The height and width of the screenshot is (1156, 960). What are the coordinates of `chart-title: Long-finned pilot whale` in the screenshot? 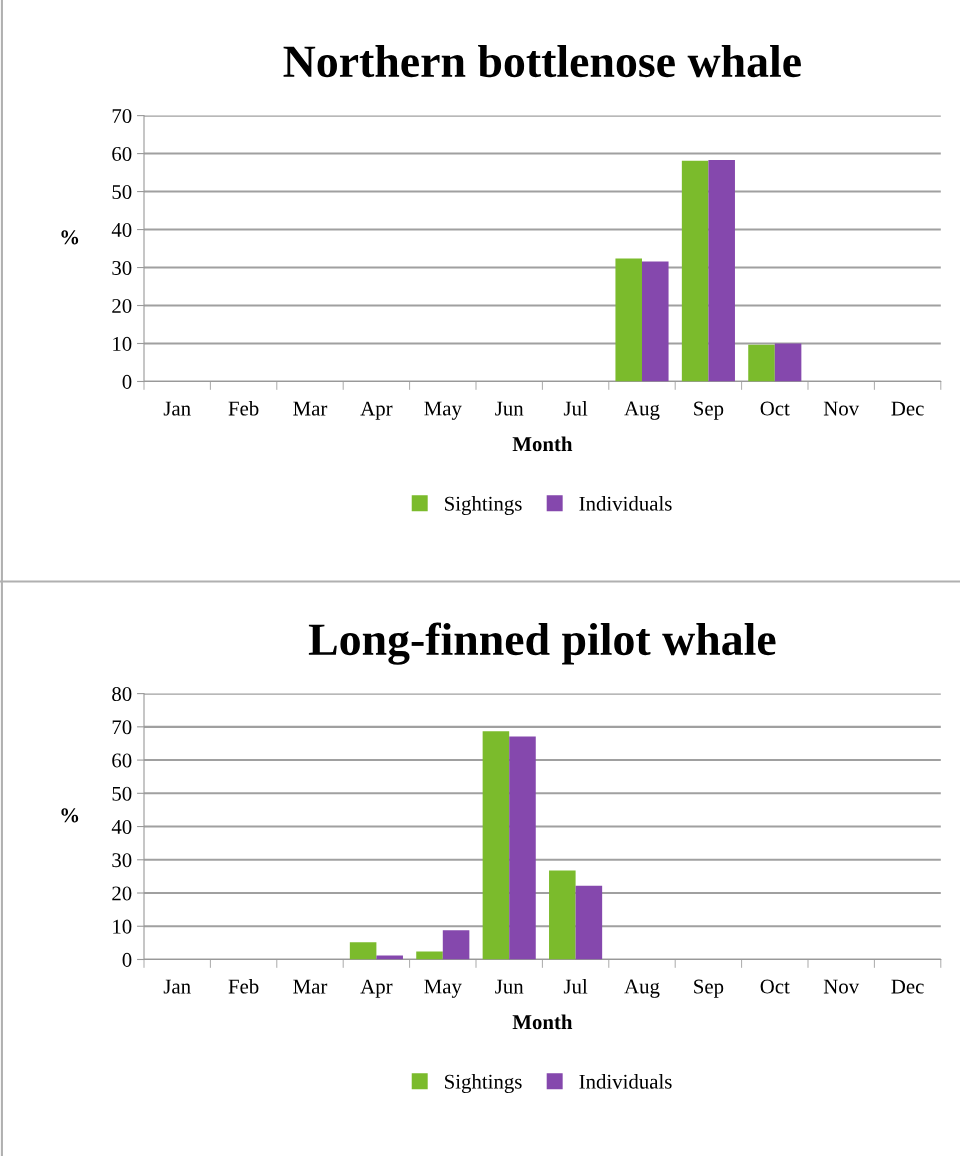 It's located at (542, 643).